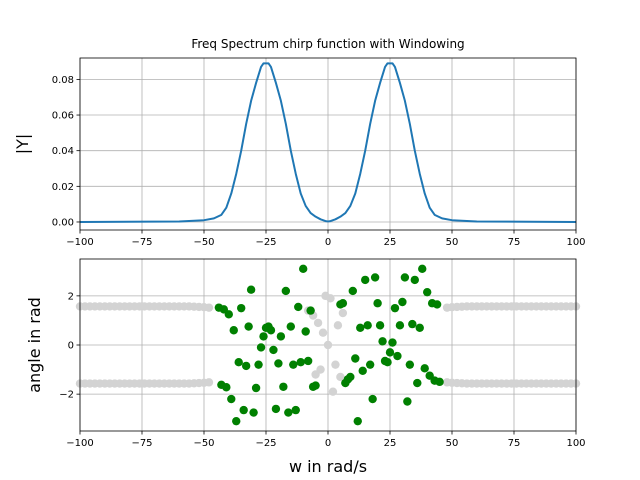 The image size is (640, 480). What do you see at coordinates (63, 80) in the screenshot?
I see `y-tick-label: 0.08` at bounding box center [63, 80].